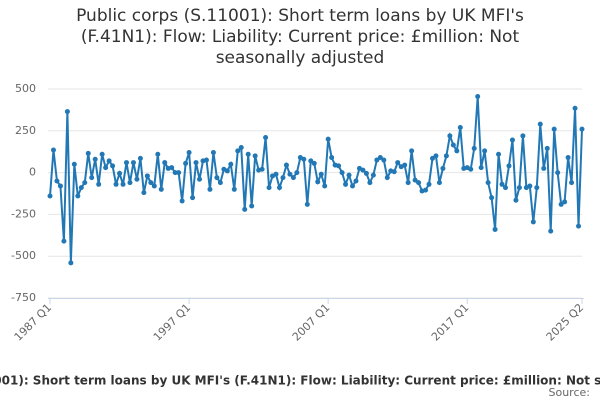 This screenshot has width=600, height=400. Describe the element at coordinates (172, 322) in the screenshot. I see `x-tick-label: 1997 Q1` at that location.